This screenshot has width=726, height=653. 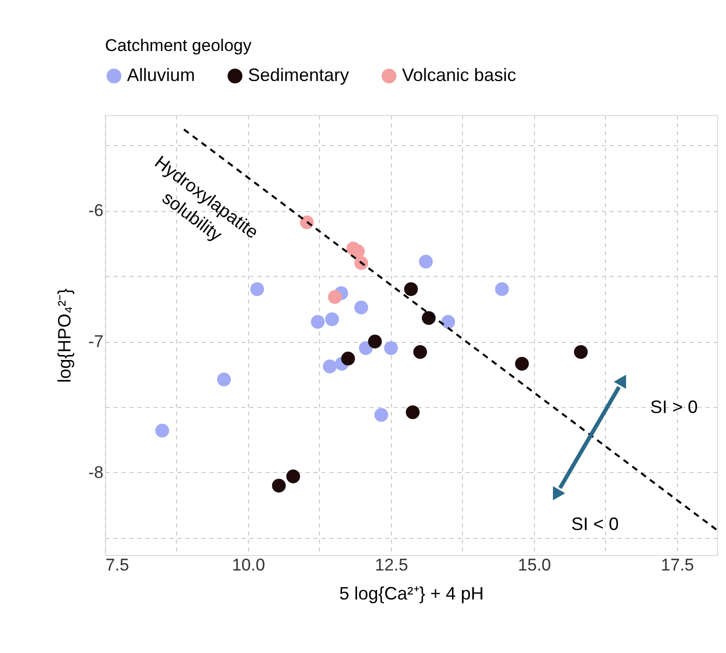 What do you see at coordinates (249, 565) in the screenshot?
I see `x-tick-label: 10.0` at bounding box center [249, 565].